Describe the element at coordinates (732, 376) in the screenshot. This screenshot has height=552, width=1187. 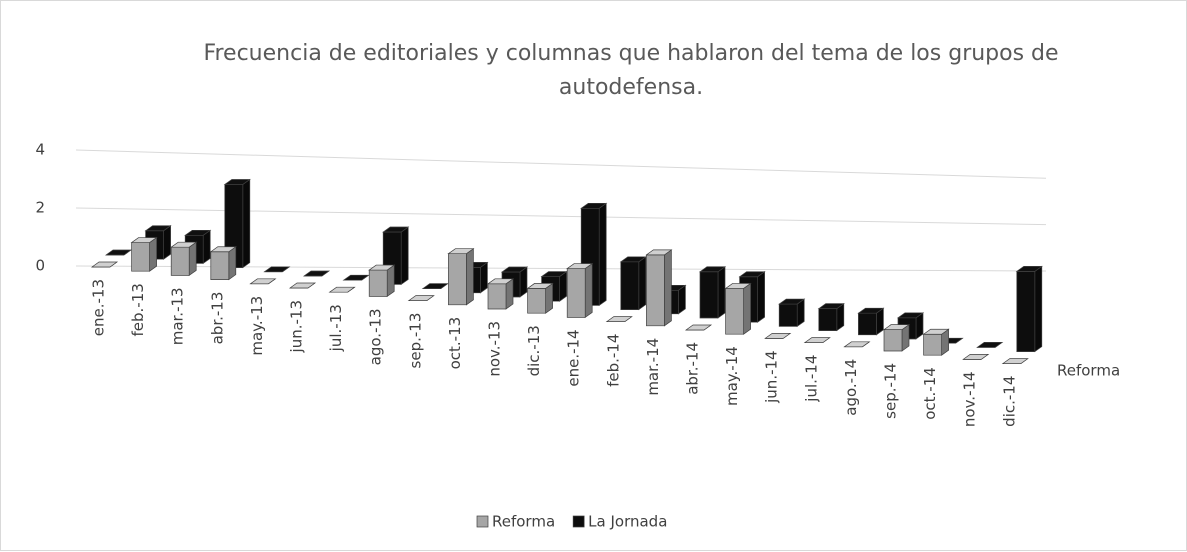
I see `x-tick-label: may.-14` at that location.